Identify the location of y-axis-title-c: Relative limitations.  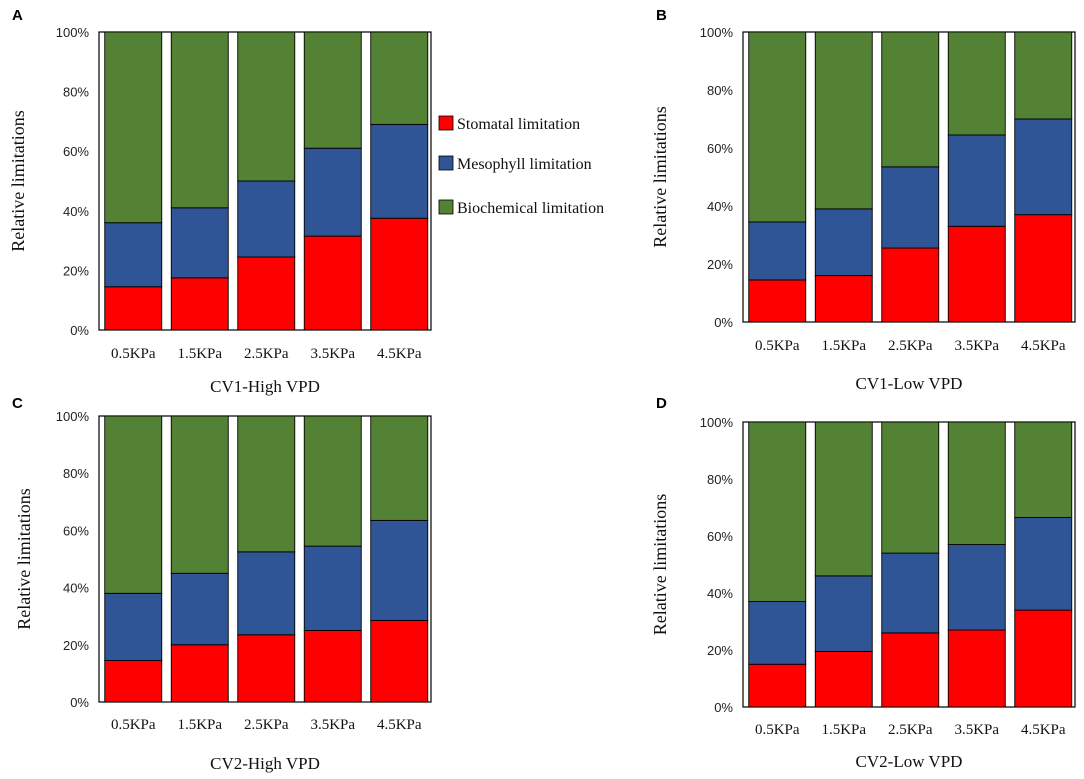
(24, 558).